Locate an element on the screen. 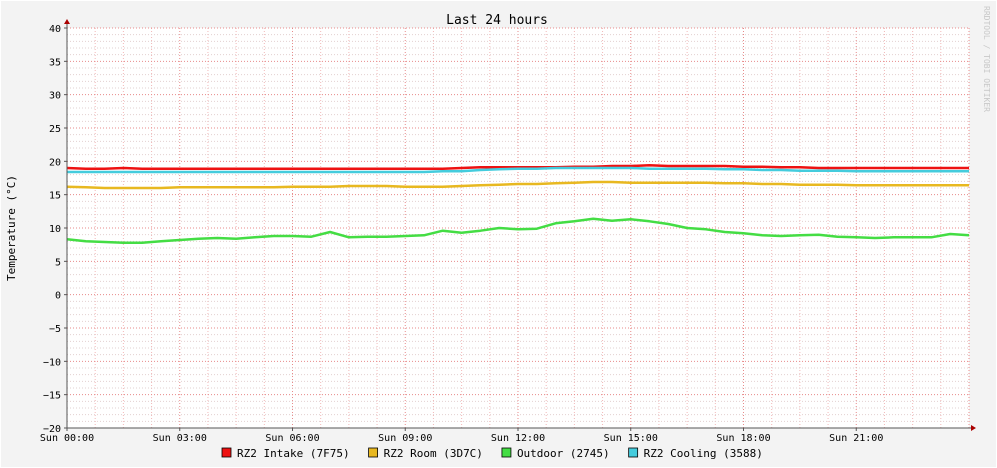 The height and width of the screenshot is (468, 997). y-axis-label: Temperature (°C) is located at coordinates (11, 228).